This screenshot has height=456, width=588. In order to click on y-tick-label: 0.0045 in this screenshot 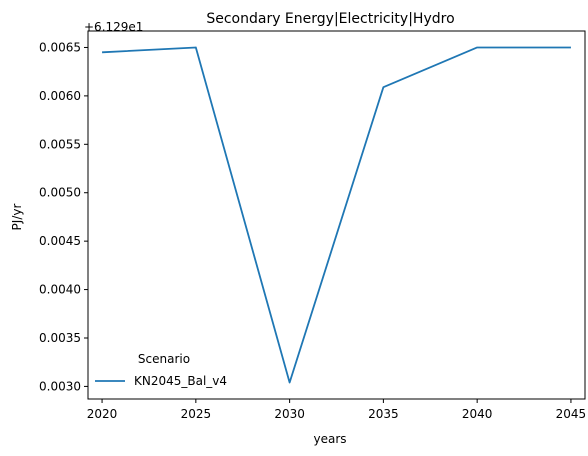, I will do `click(60, 241)`.